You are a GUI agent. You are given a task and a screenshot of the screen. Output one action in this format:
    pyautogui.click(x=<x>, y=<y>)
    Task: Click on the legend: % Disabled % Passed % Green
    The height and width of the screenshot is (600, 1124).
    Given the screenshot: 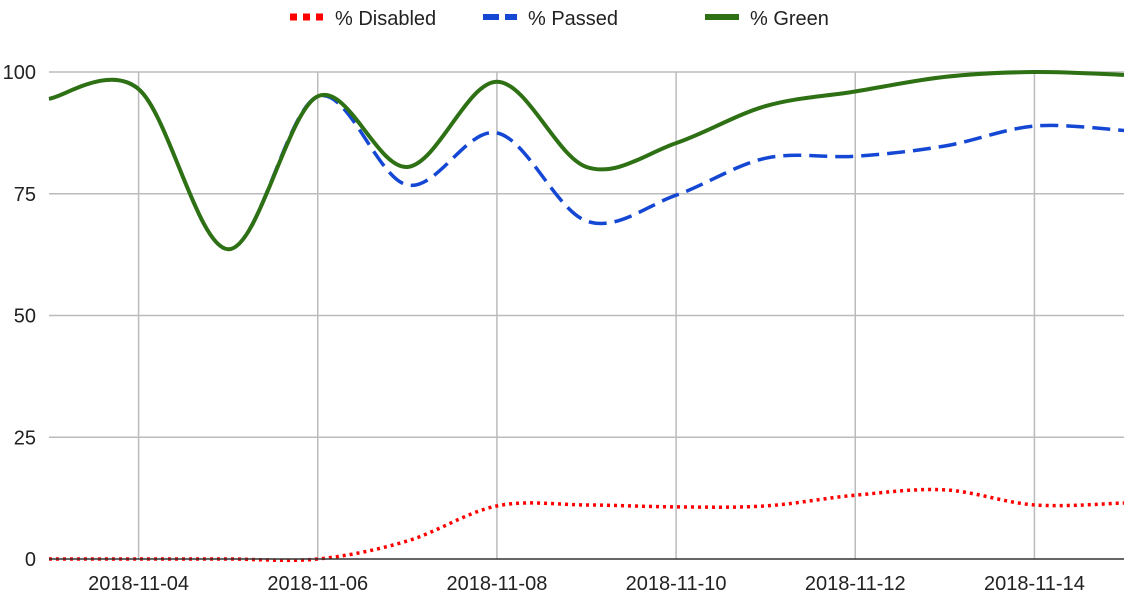 What is the action you would take?
    pyautogui.click(x=559, y=19)
    